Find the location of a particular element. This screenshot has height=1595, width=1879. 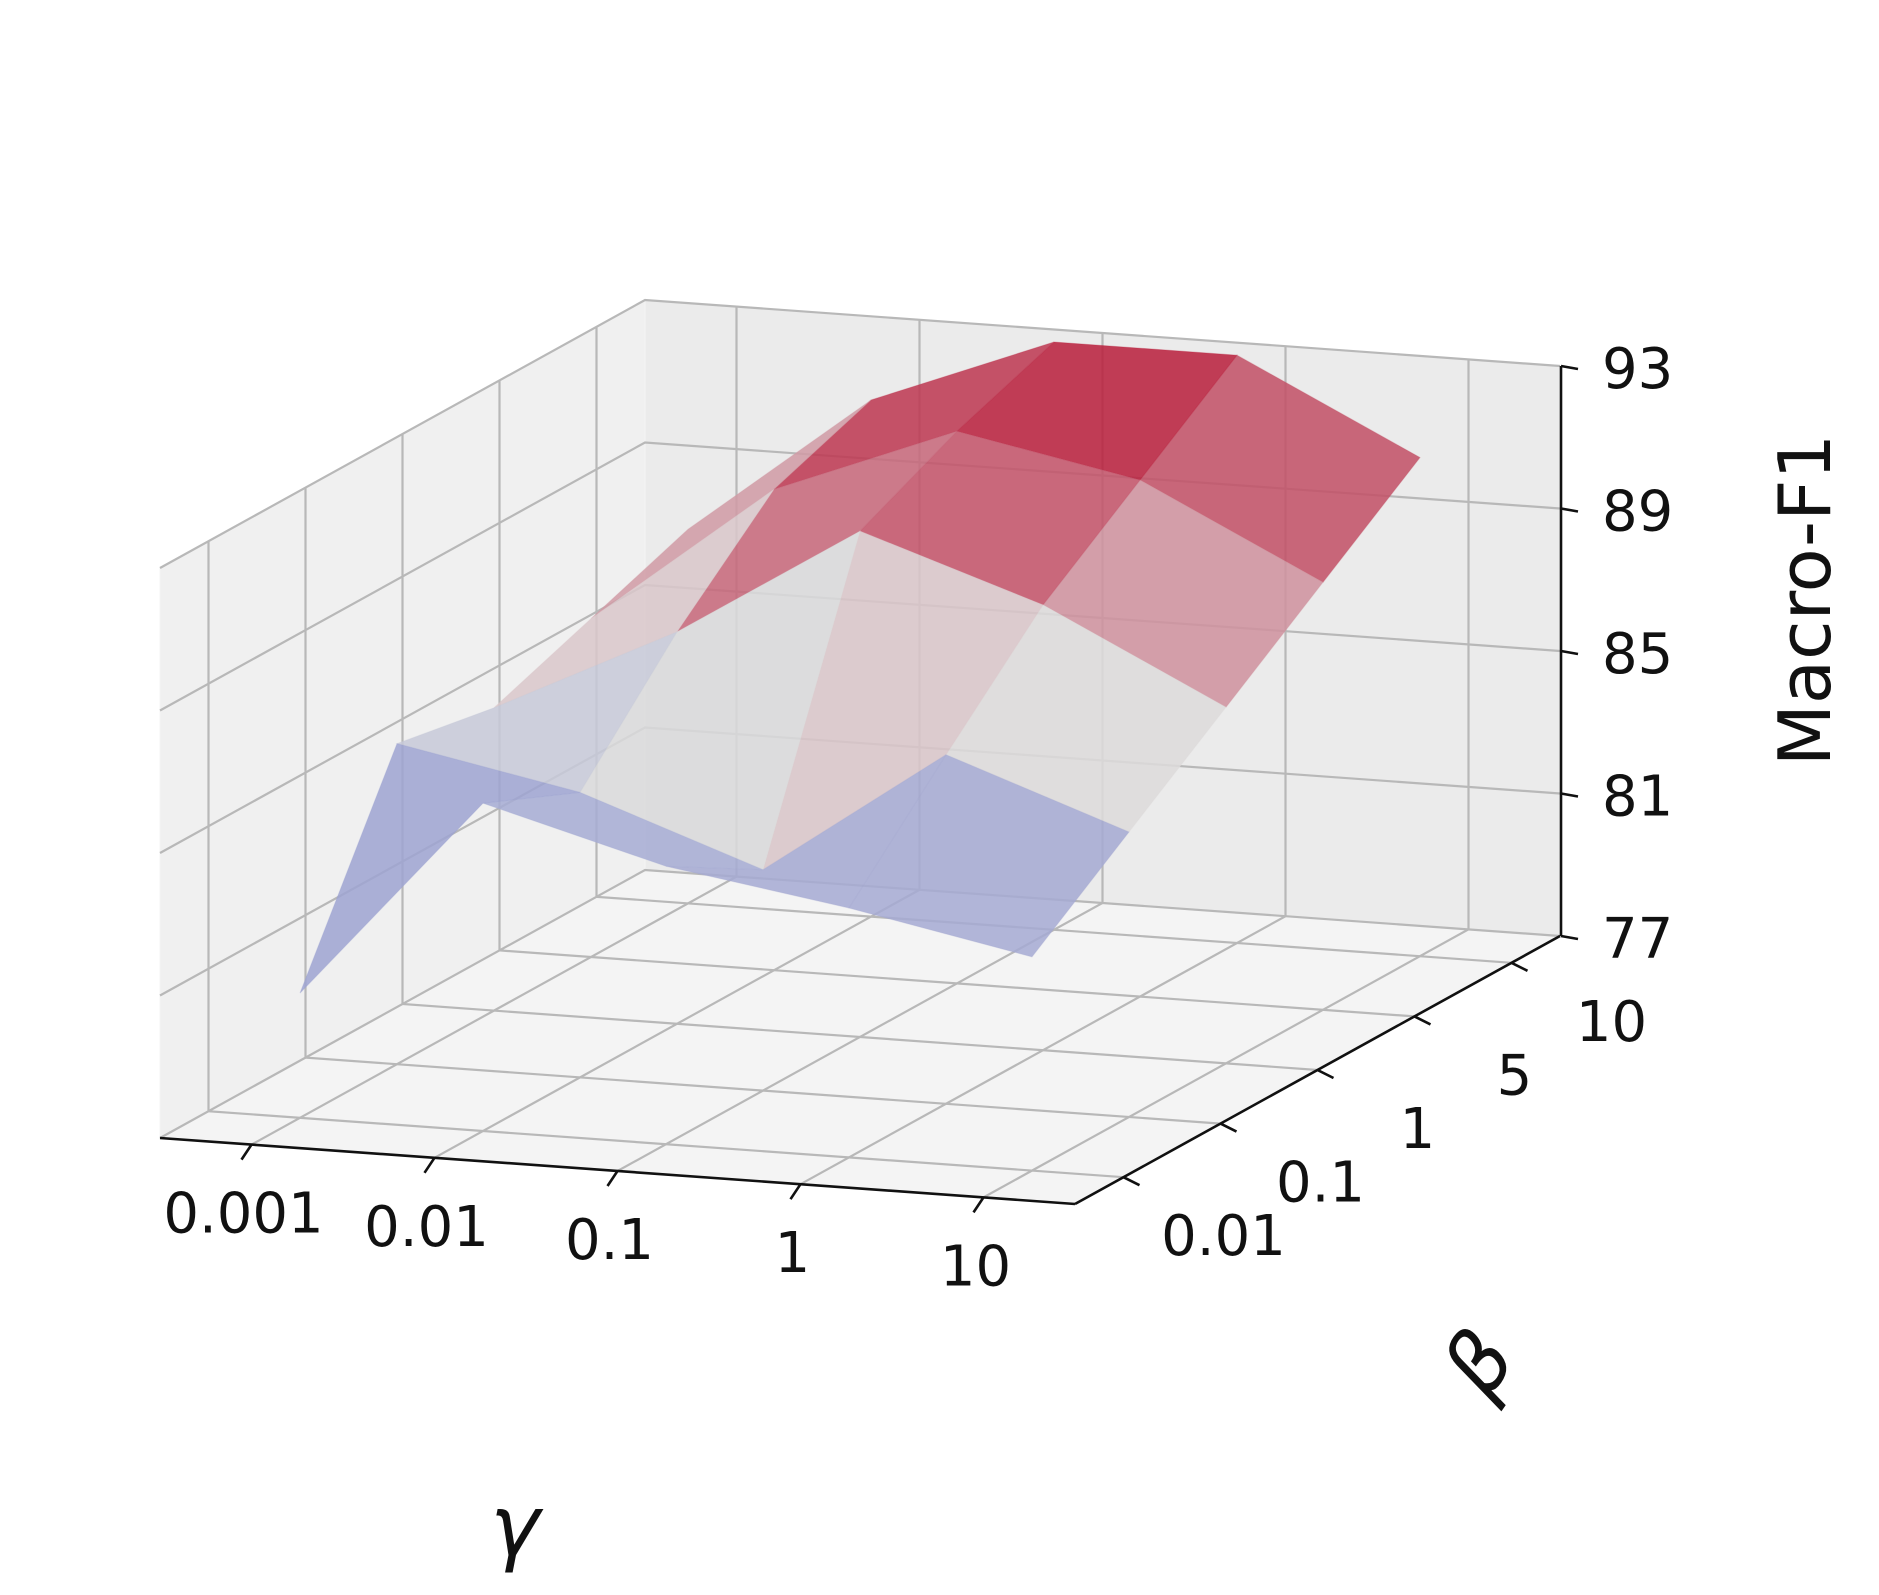

y-axis-label: β is located at coordinates (1479, 1363).